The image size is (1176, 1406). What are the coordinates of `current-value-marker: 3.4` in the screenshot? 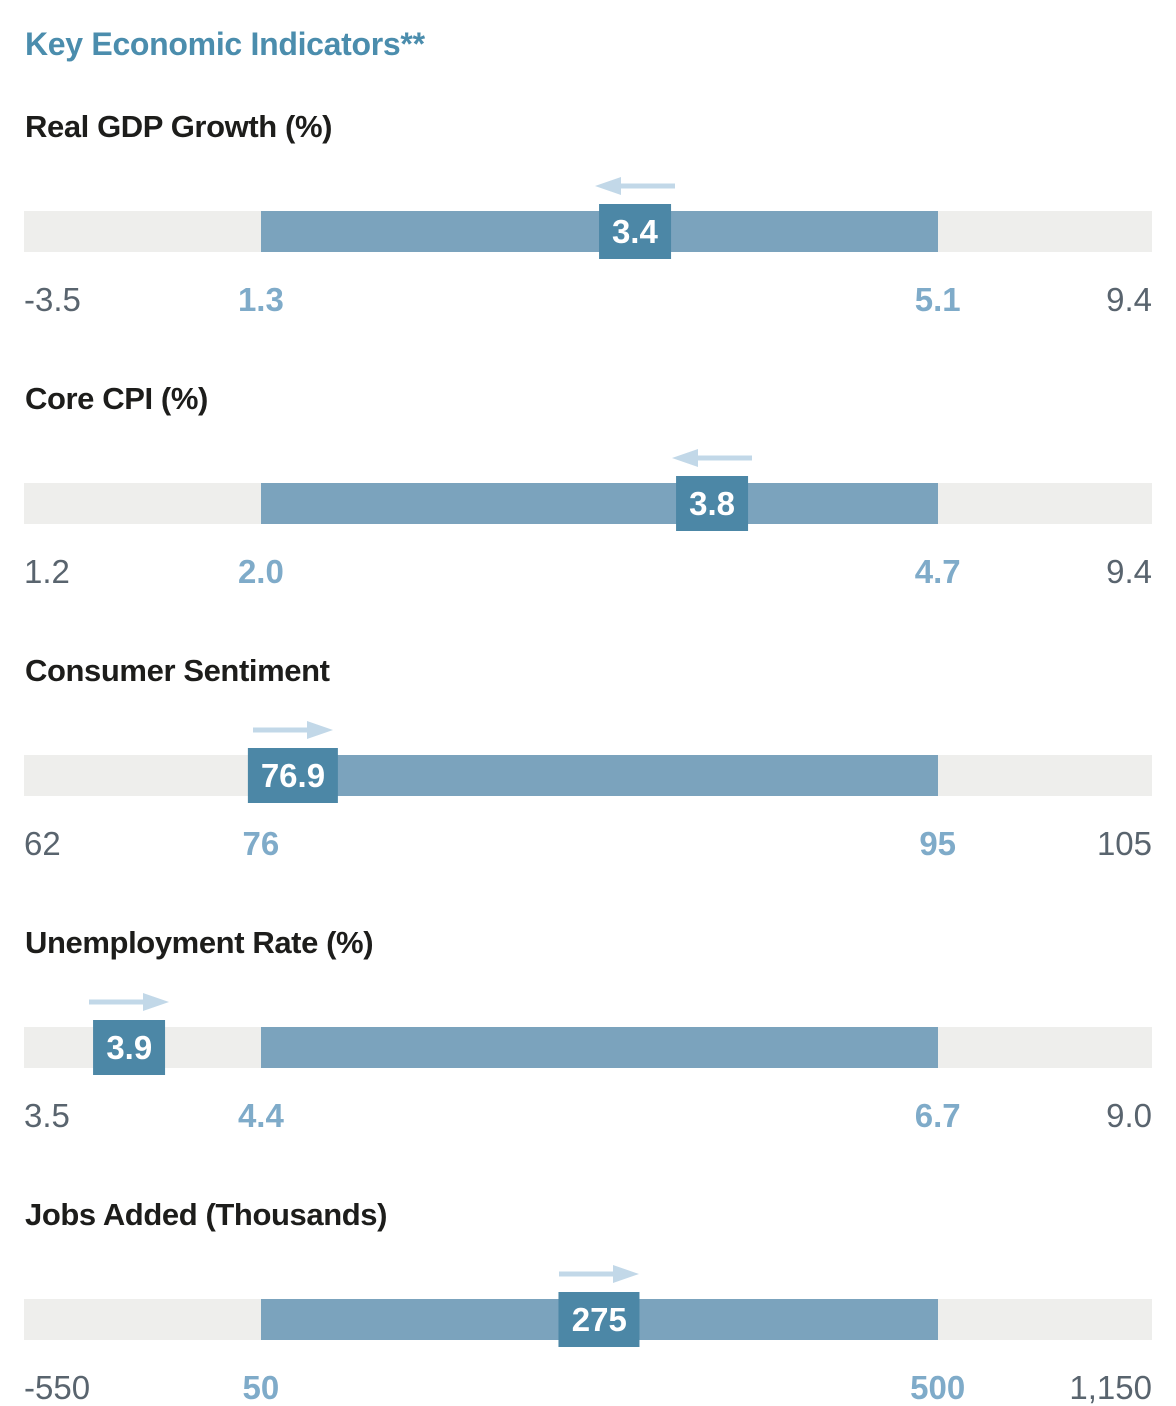 It's located at (634, 231).